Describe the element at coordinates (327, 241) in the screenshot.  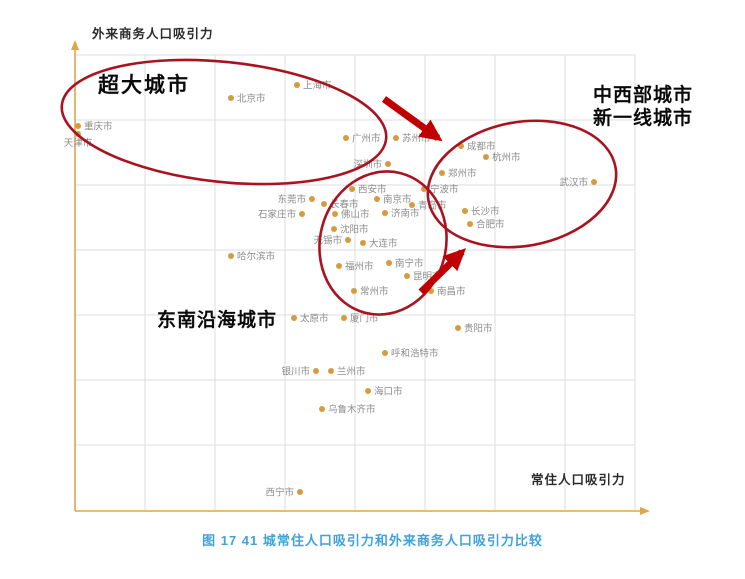
I see `city-label: 无锡市` at that location.